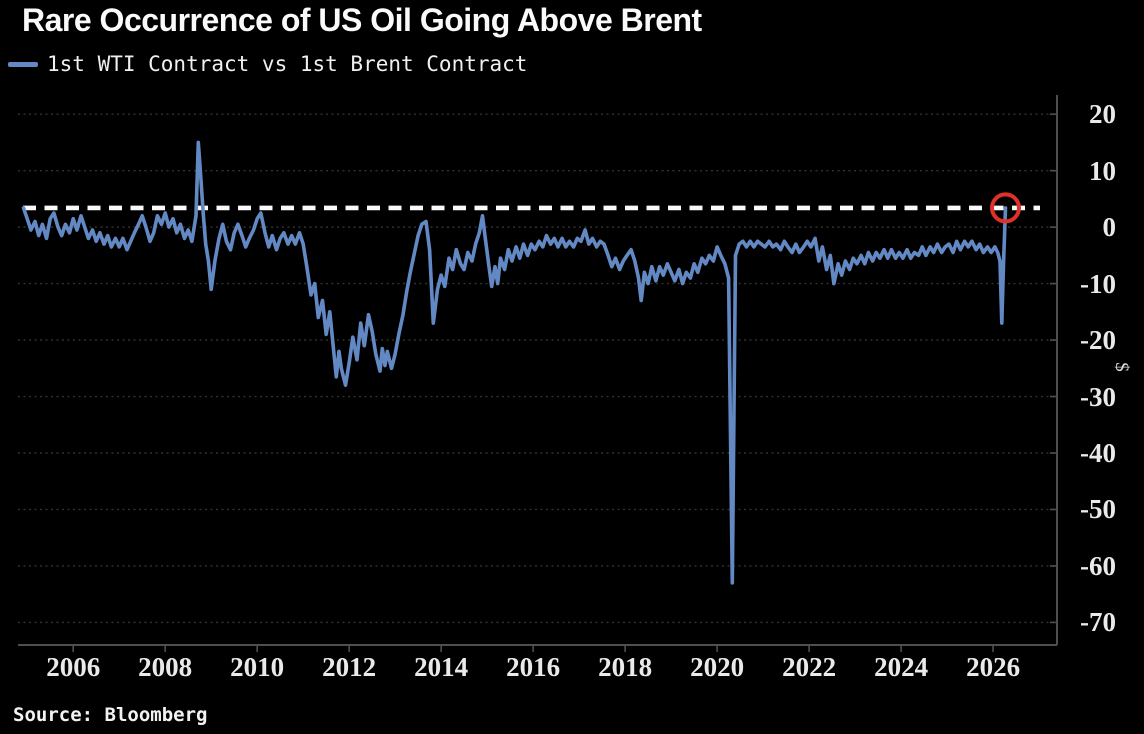 The height and width of the screenshot is (734, 1144). What do you see at coordinates (1121, 367) in the screenshot?
I see `y-axis-unit-label: $` at bounding box center [1121, 367].